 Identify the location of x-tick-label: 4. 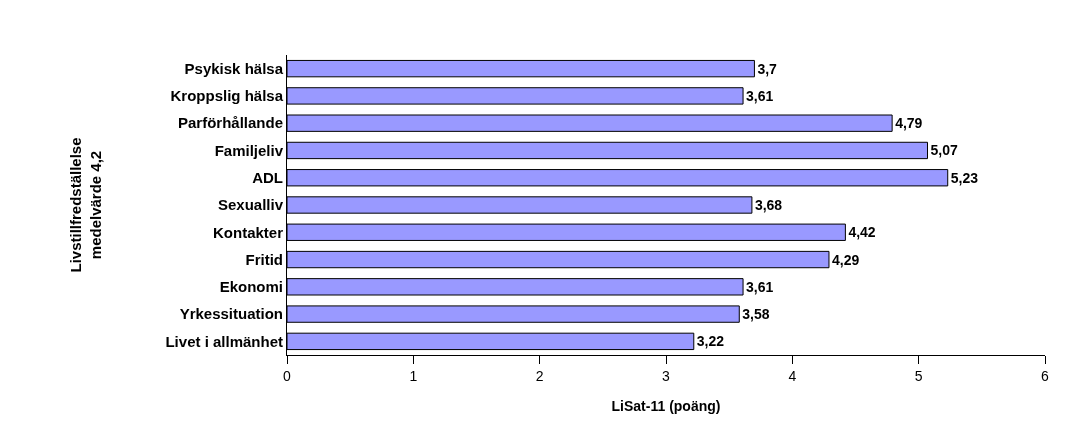
(792, 375).